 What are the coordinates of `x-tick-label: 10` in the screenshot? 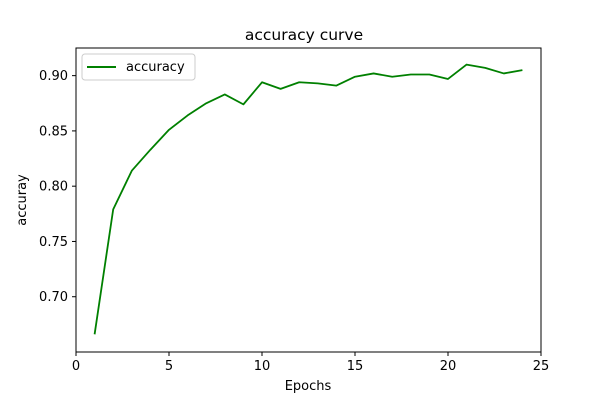 It's located at (262, 366).